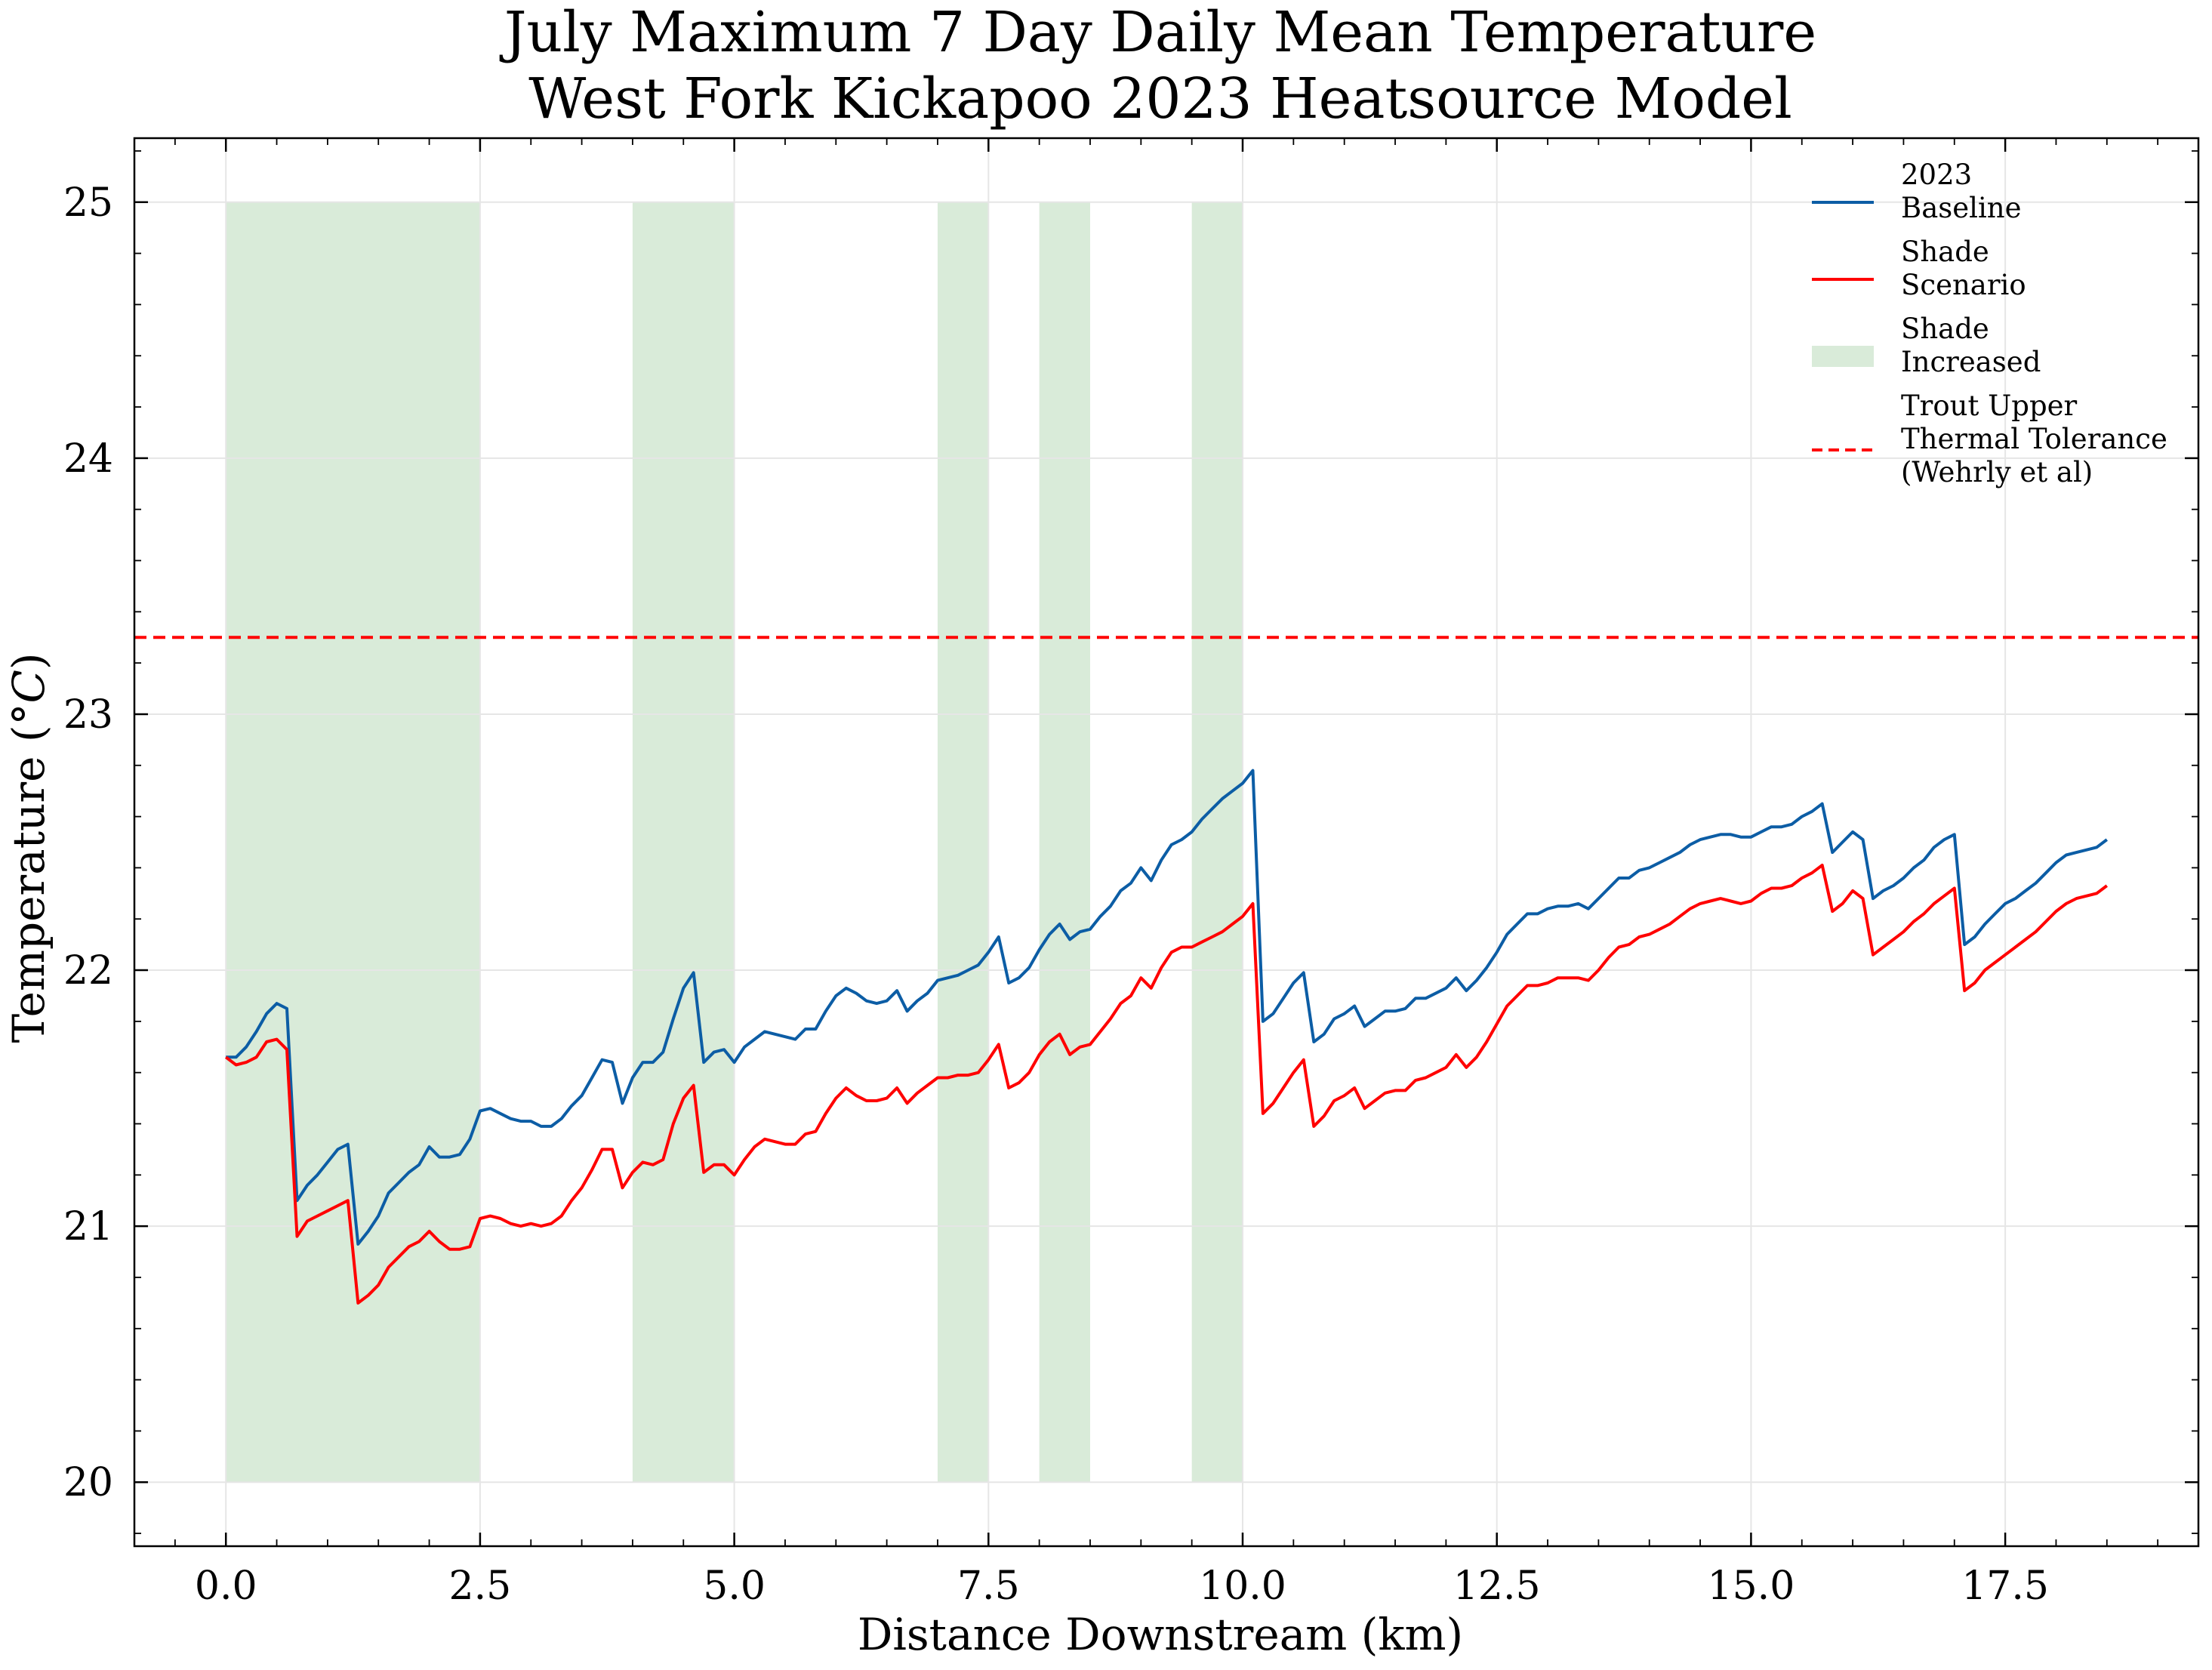 The width and height of the screenshot is (2212, 1670). Describe the element at coordinates (1961, 208) in the screenshot. I see `legend-label-baseline-1: Baseline` at that location.